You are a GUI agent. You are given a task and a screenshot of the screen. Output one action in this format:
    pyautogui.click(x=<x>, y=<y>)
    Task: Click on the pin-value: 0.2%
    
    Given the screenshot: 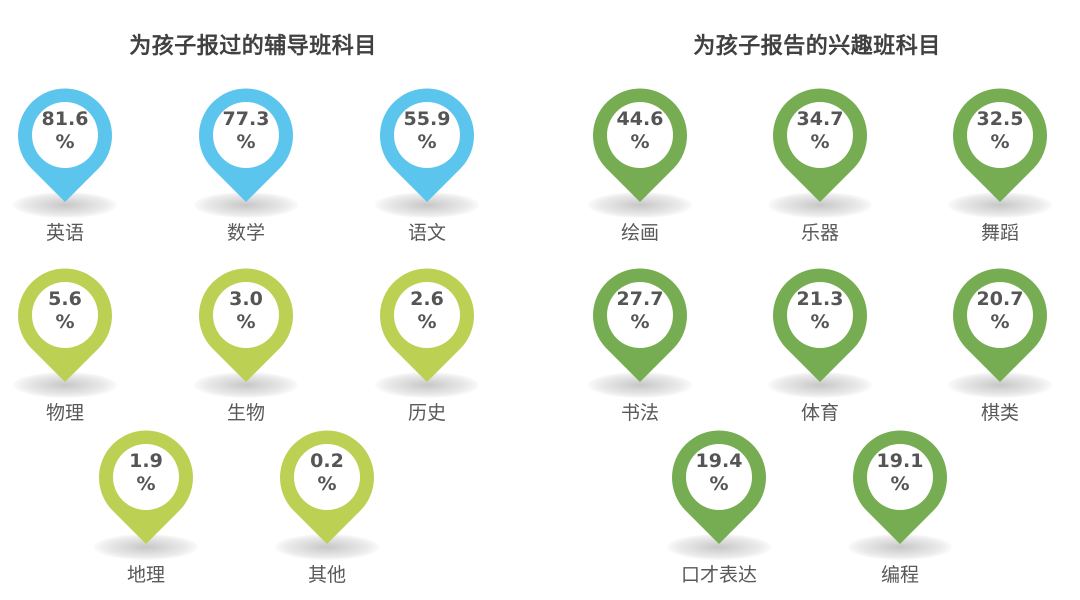 What is the action you would take?
    pyautogui.click(x=327, y=473)
    